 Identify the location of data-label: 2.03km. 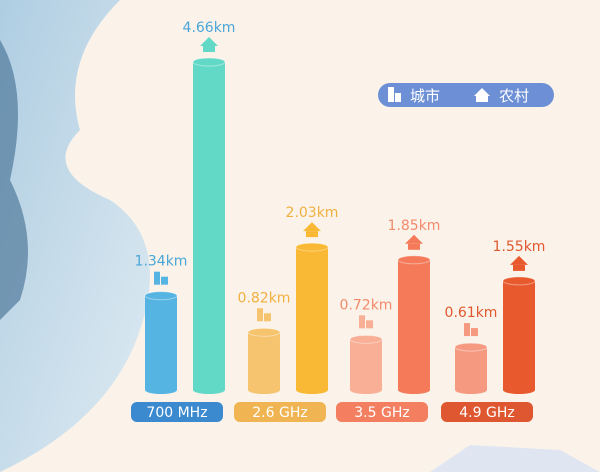
(312, 213).